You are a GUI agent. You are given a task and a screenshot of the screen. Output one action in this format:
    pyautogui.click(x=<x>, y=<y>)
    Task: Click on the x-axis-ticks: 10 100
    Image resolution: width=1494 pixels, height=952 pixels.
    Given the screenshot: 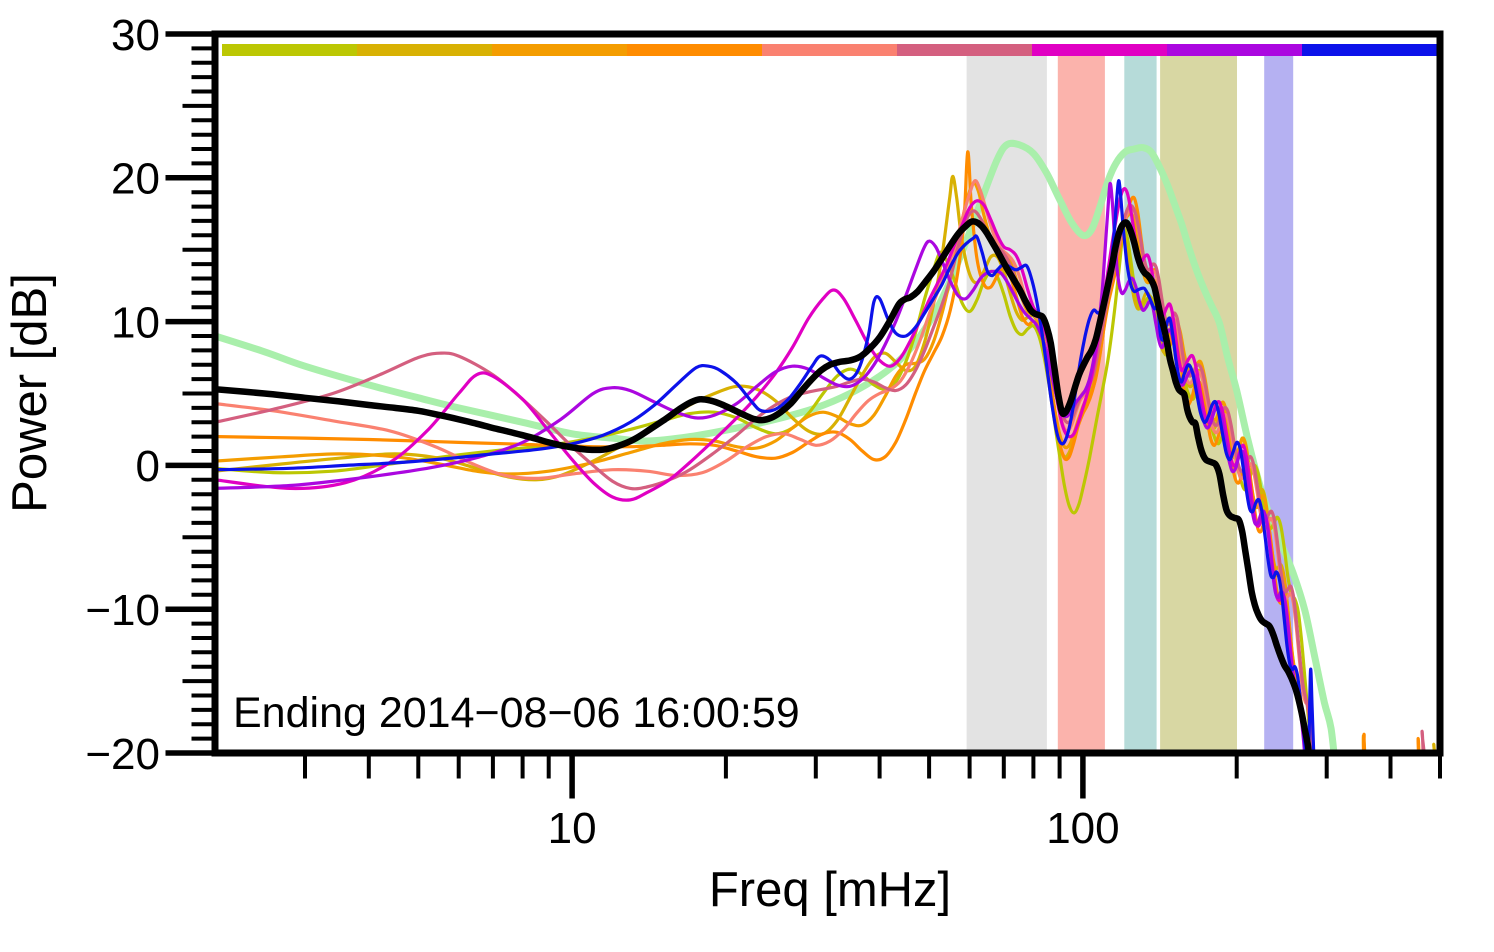 What is the action you would take?
    pyautogui.click(x=872, y=804)
    